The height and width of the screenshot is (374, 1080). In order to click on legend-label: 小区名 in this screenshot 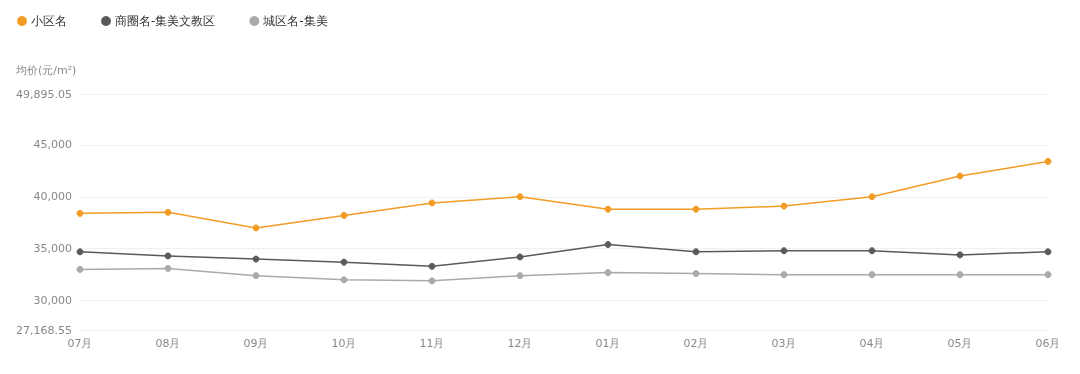, I will do `click(49, 21)`.